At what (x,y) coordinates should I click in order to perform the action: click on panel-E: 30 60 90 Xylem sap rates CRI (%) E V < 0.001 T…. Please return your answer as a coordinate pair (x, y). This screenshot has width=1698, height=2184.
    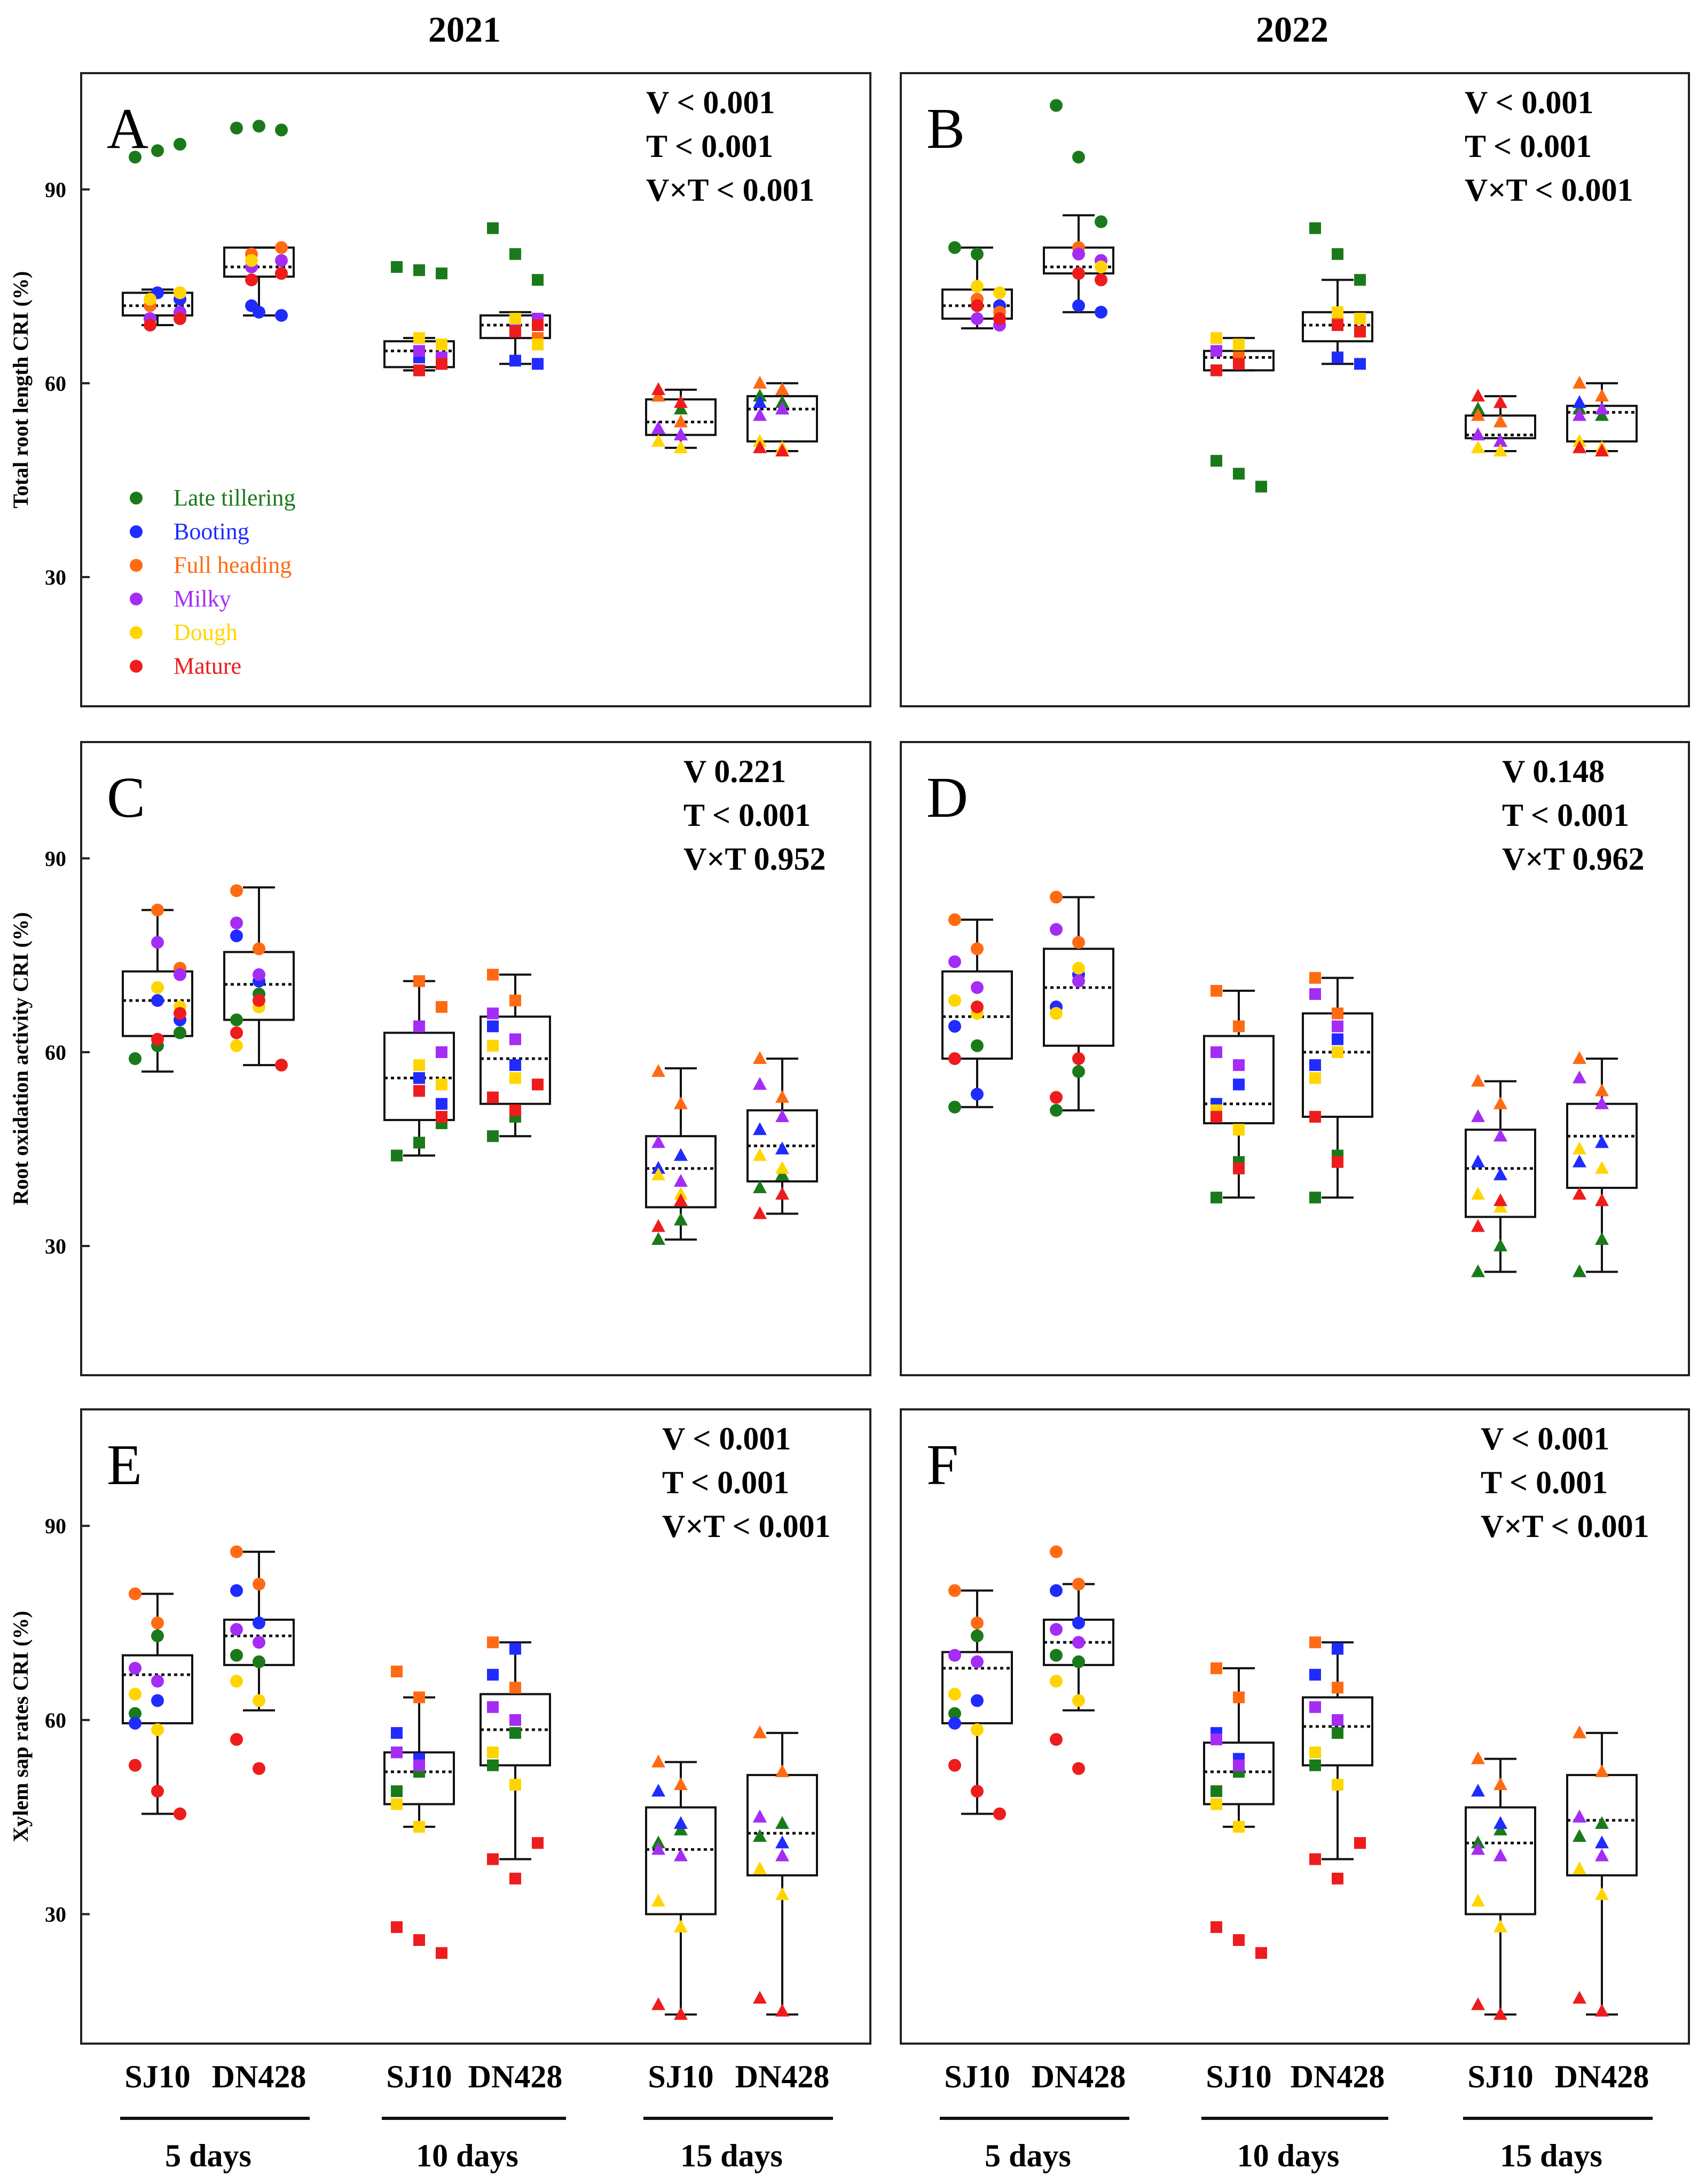
    Looking at the image, I should click on (440, 1726).